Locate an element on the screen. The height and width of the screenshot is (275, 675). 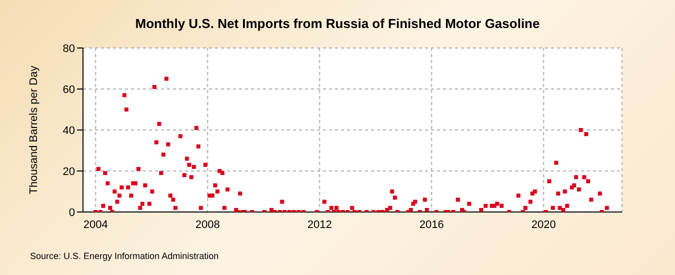
y-tick-label: 40 is located at coordinates (68, 130).